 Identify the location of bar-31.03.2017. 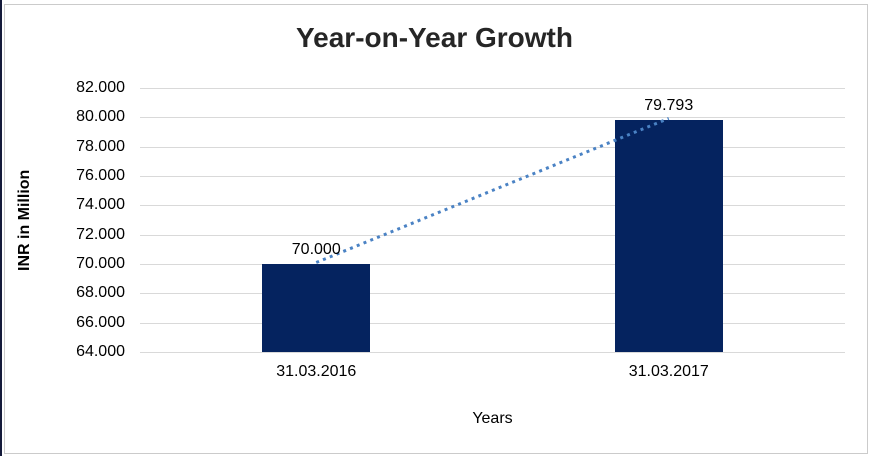
(668, 236).